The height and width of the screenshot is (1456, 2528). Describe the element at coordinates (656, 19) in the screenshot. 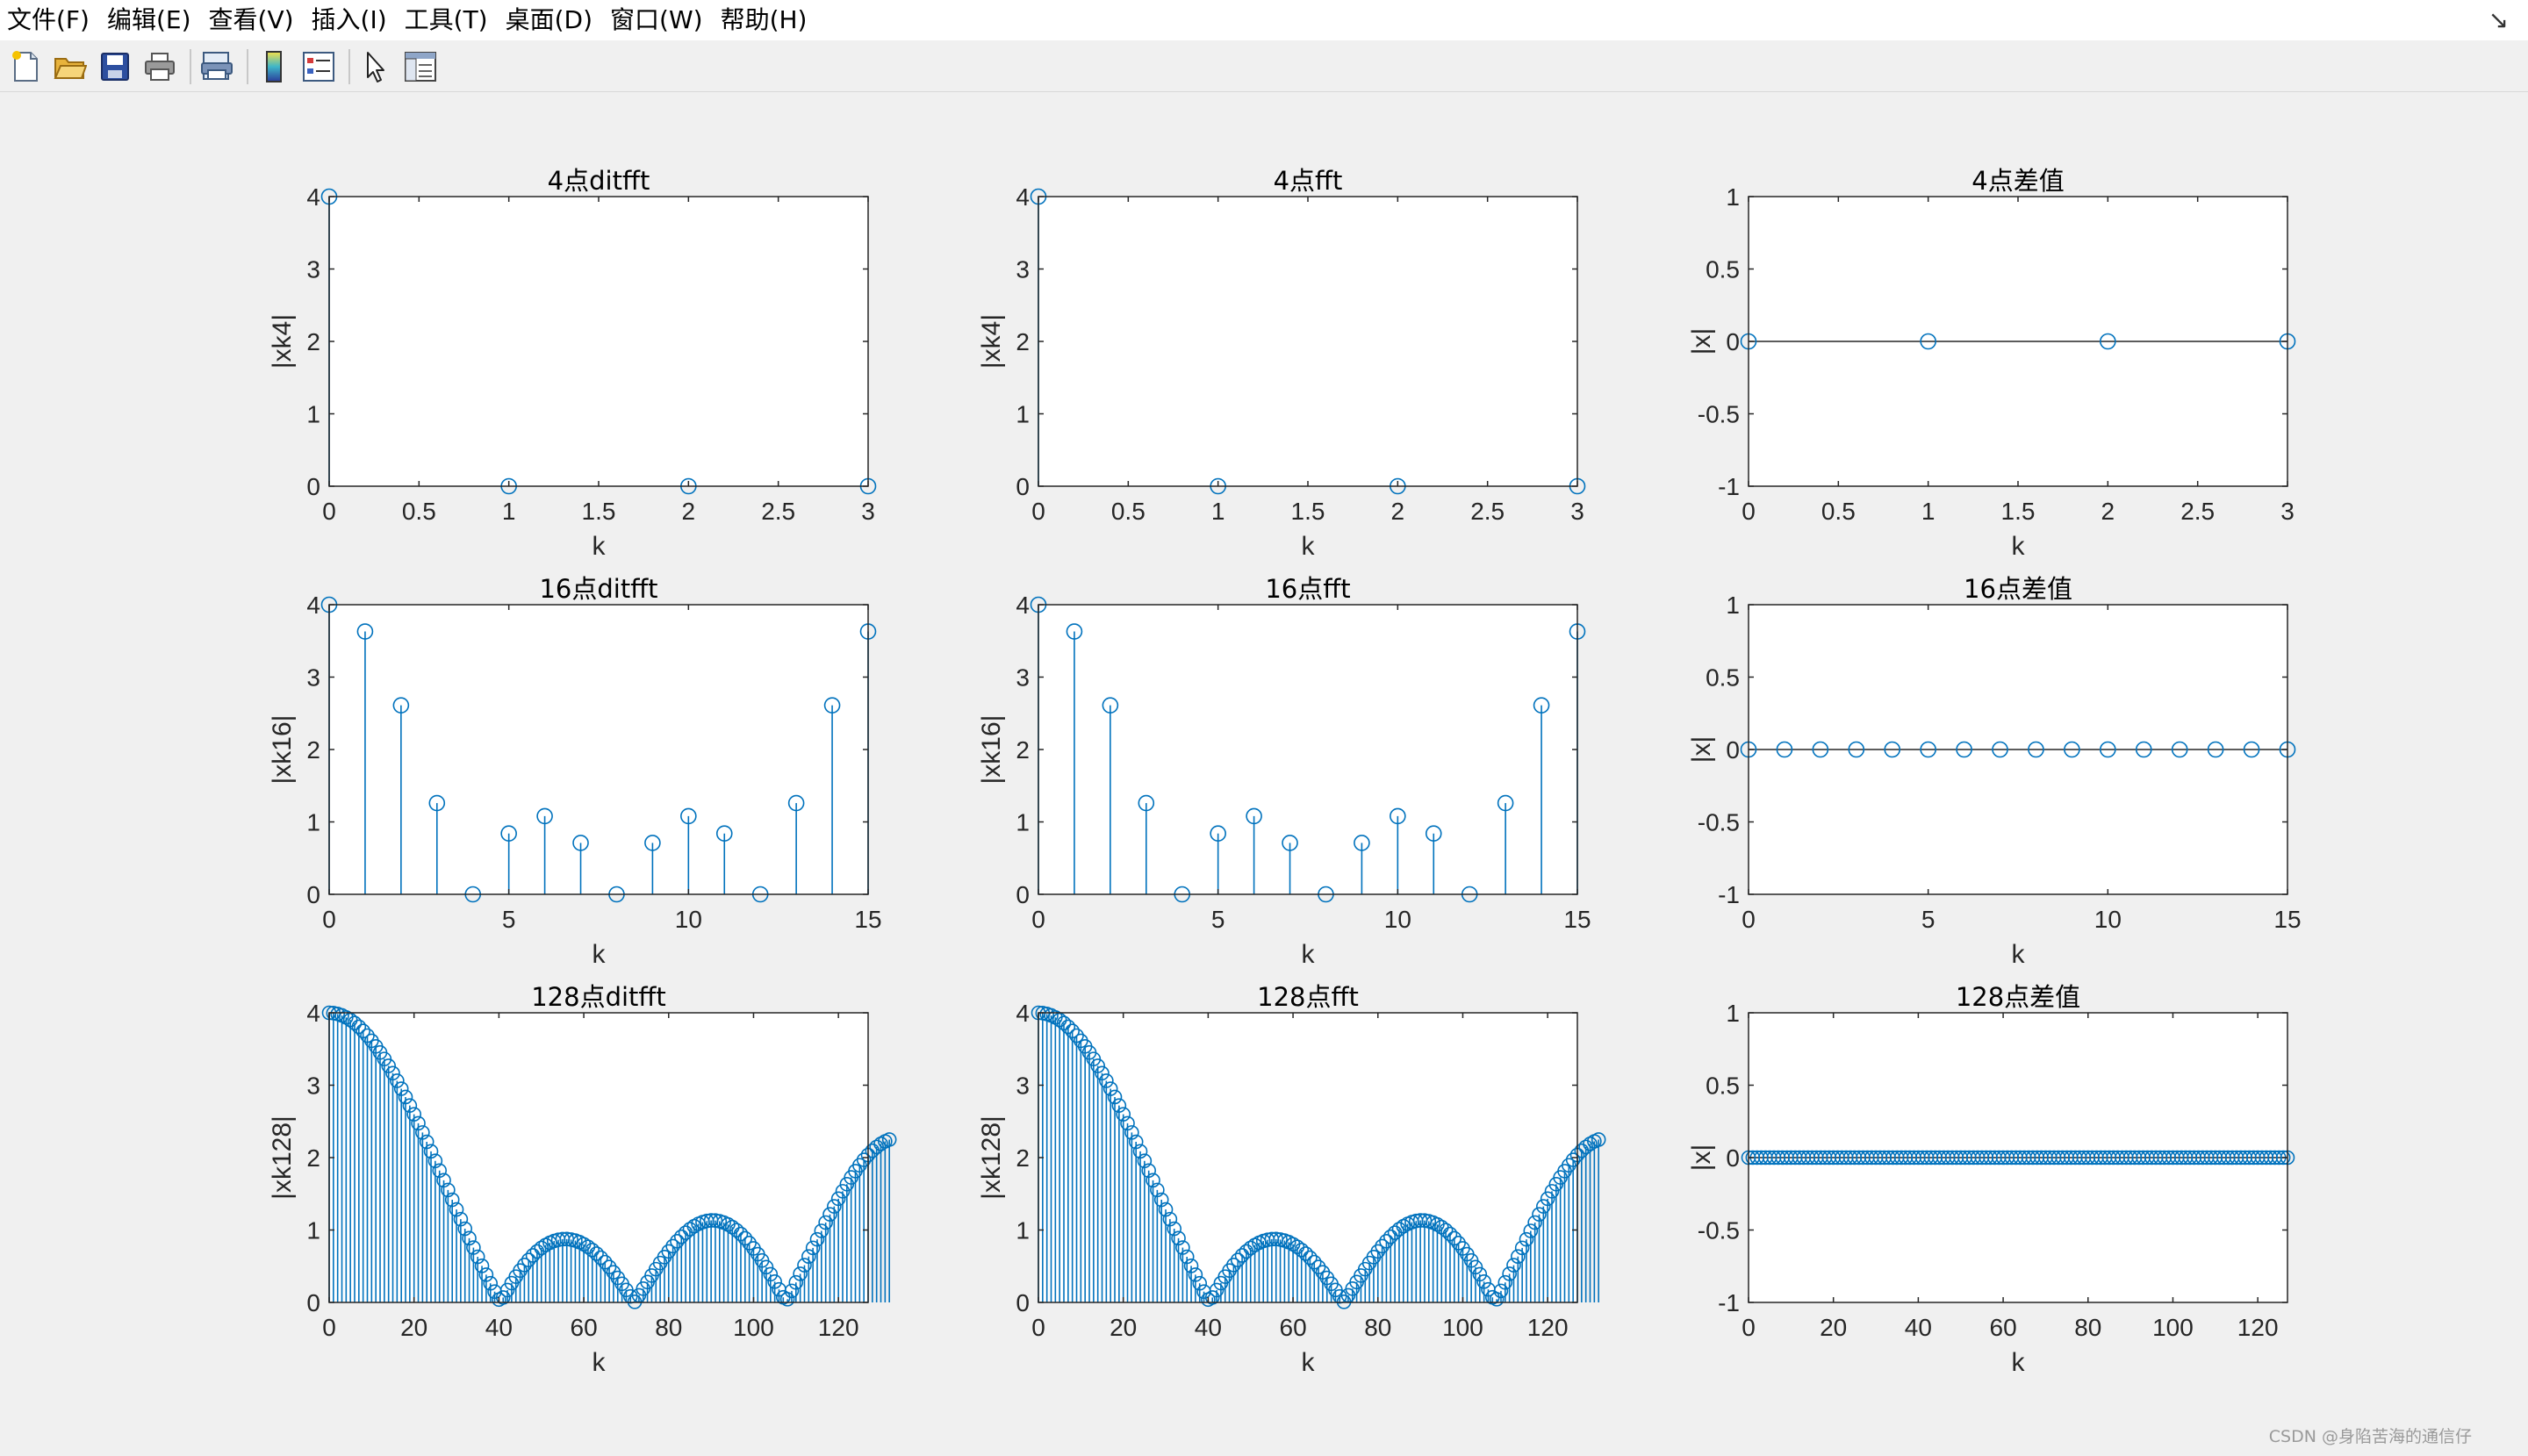

I see `menu-window: 窗口(W)` at that location.